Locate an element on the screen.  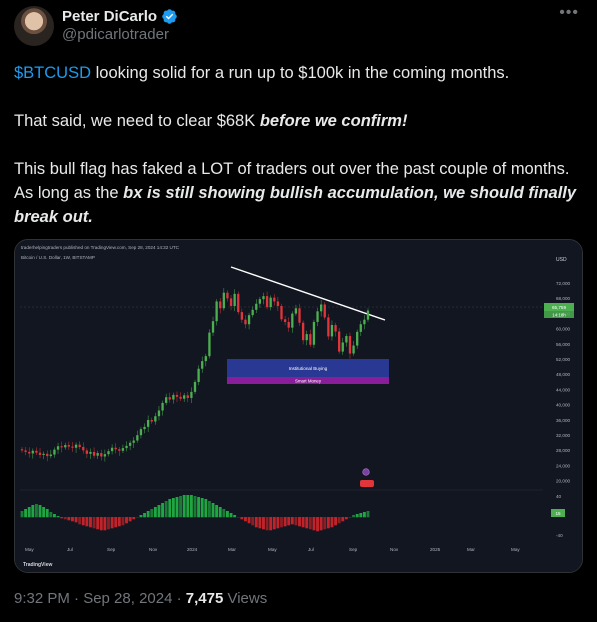
tradingview-logo: TradingView is located at coordinates (37, 565).